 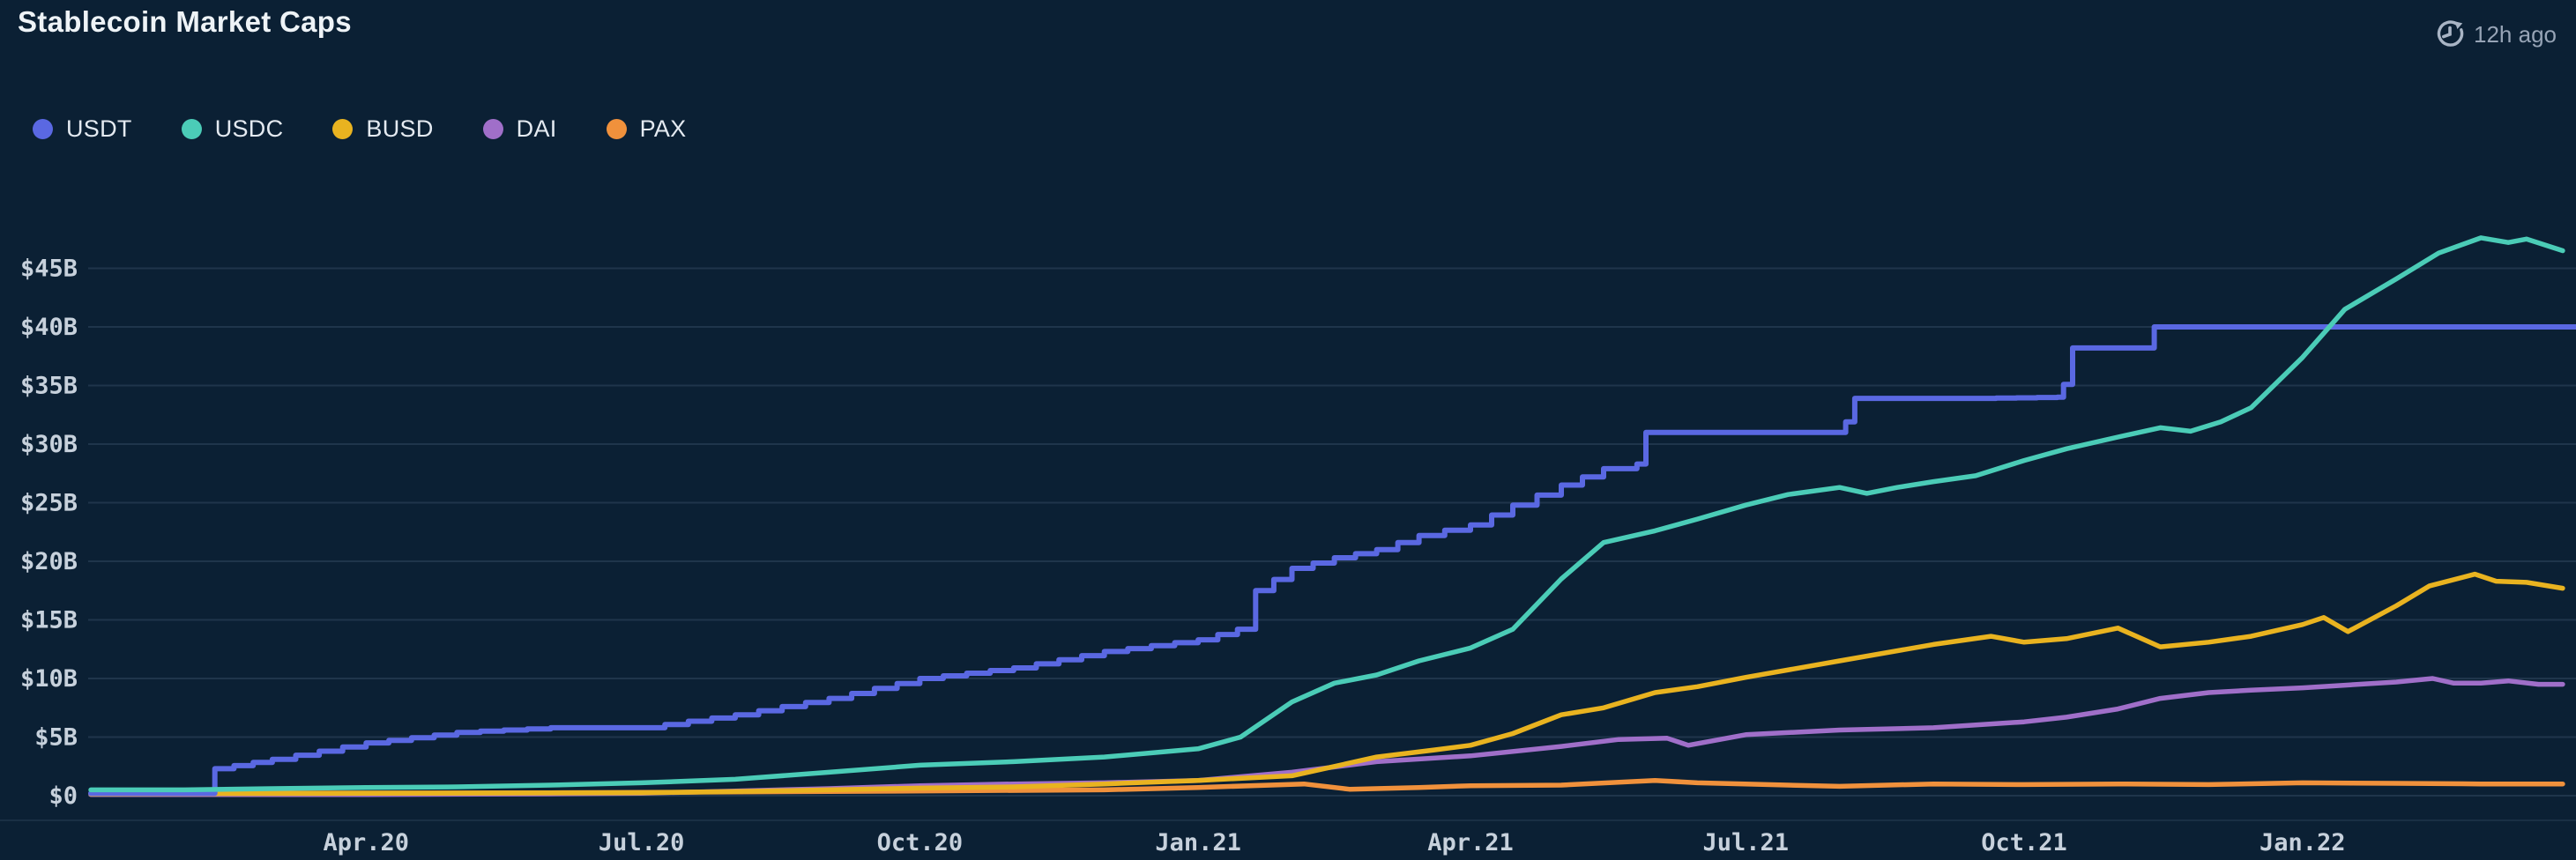 I want to click on legend-label: USDC, so click(x=249, y=128).